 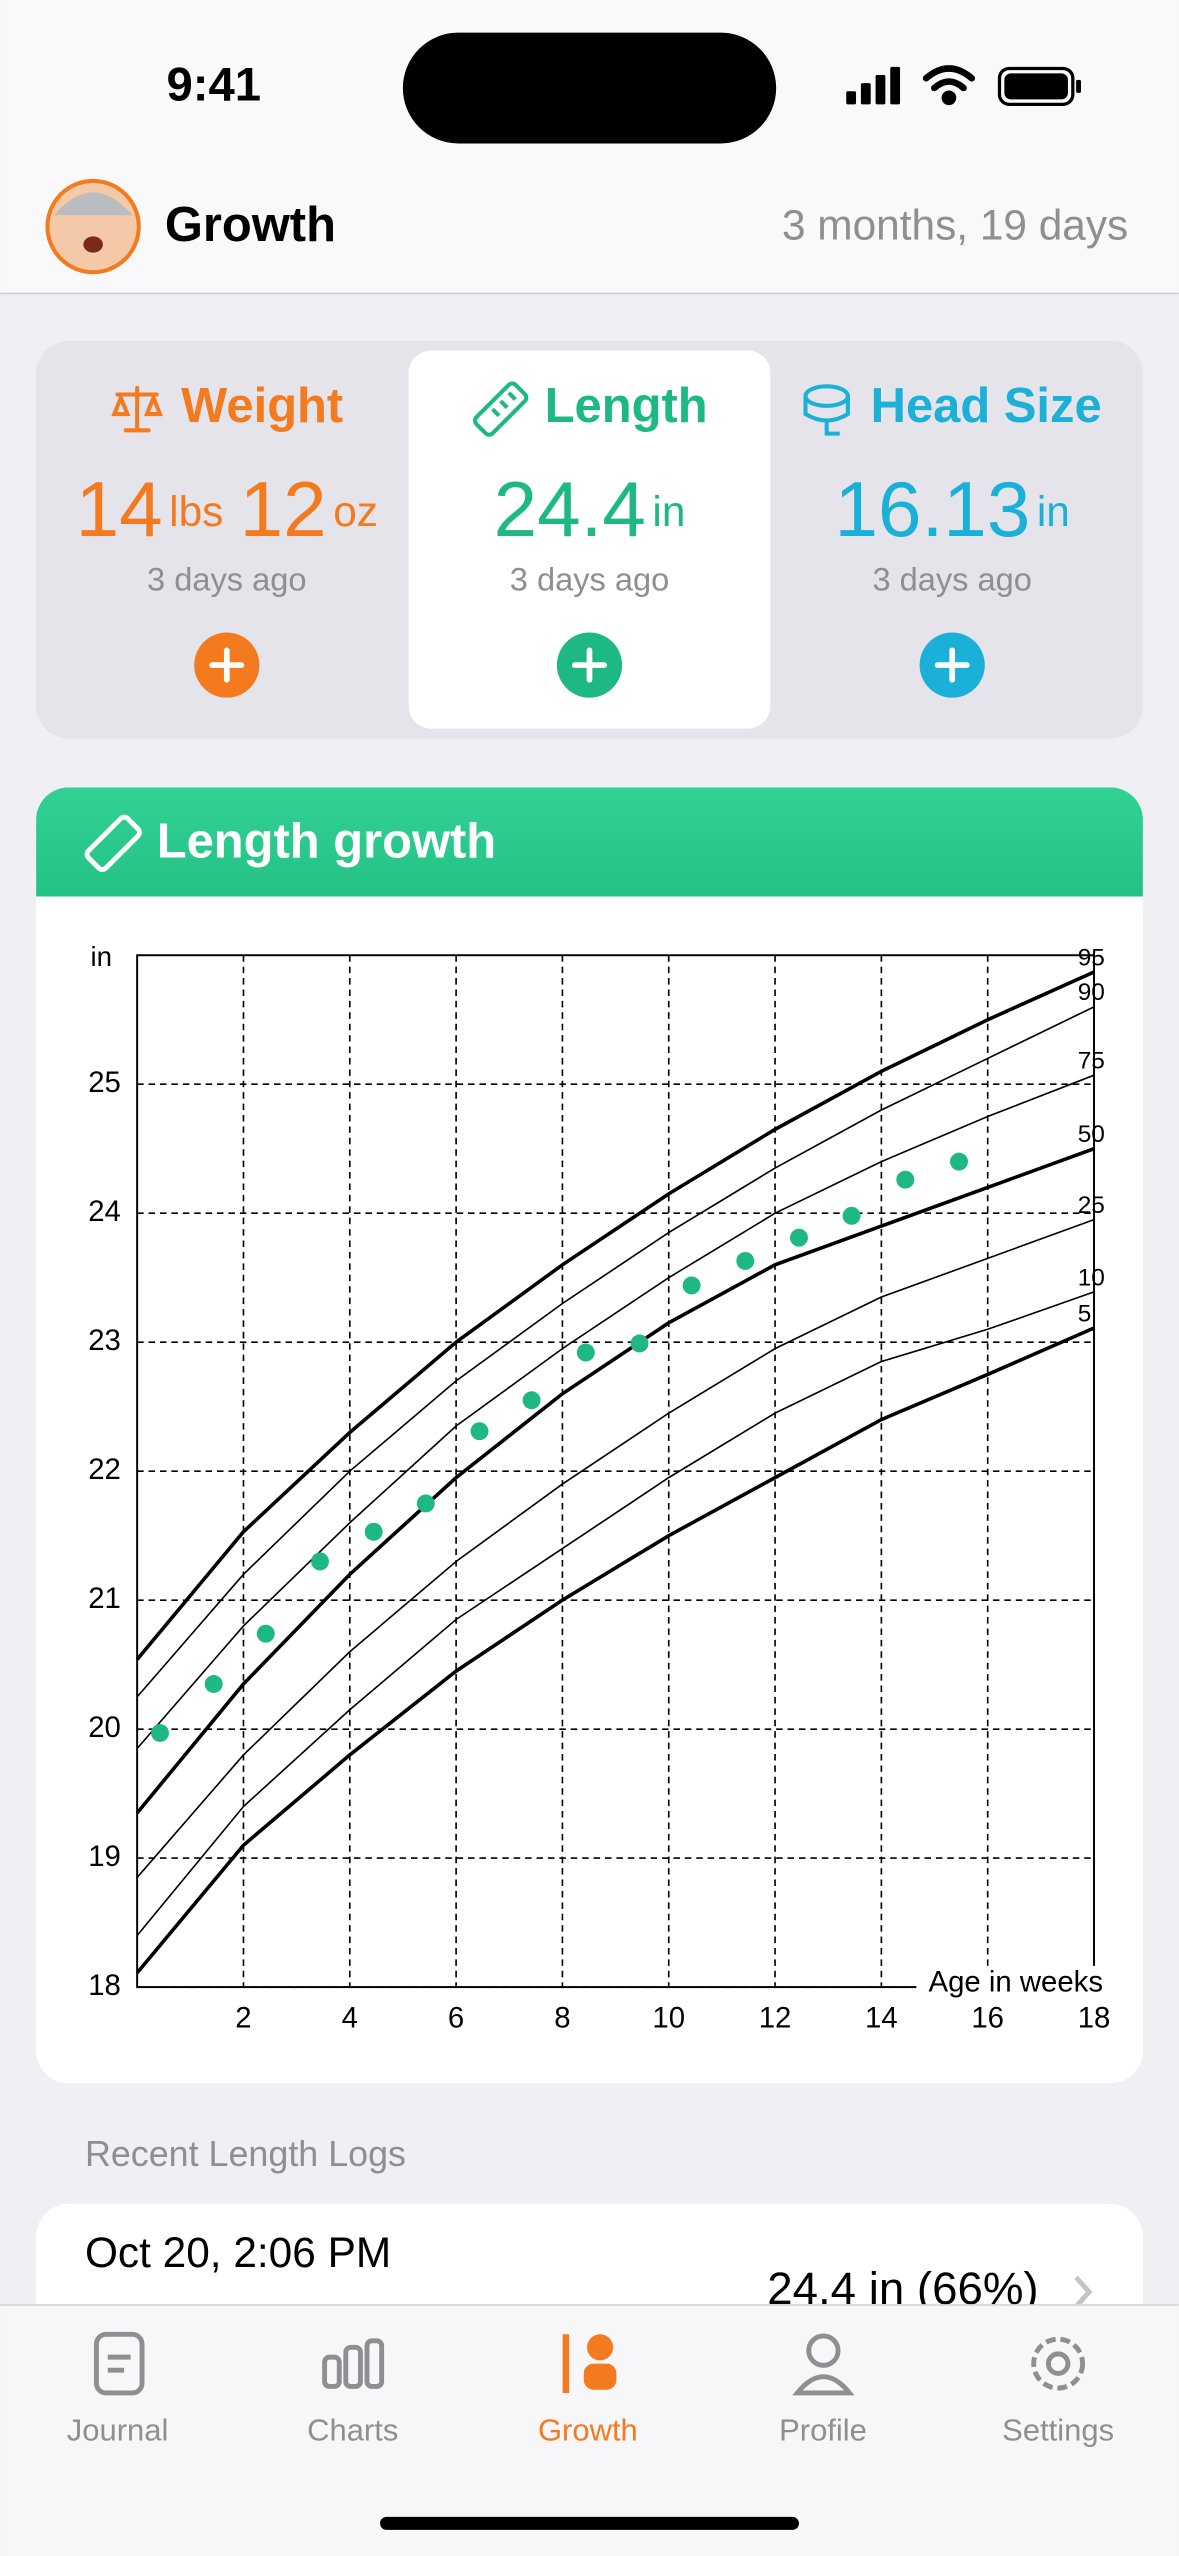 I want to click on wifi-icon, so click(x=949, y=85).